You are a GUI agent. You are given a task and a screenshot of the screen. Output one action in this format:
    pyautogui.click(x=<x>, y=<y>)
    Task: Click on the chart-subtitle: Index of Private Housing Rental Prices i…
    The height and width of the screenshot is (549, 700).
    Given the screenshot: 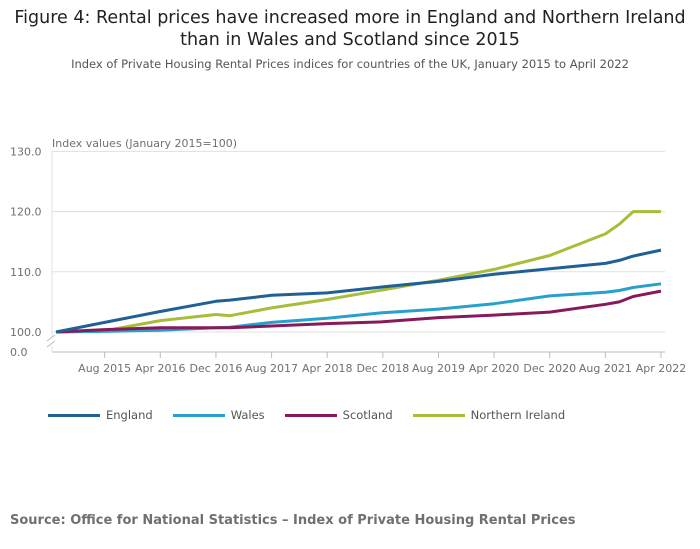 What is the action you would take?
    pyautogui.click(x=350, y=64)
    